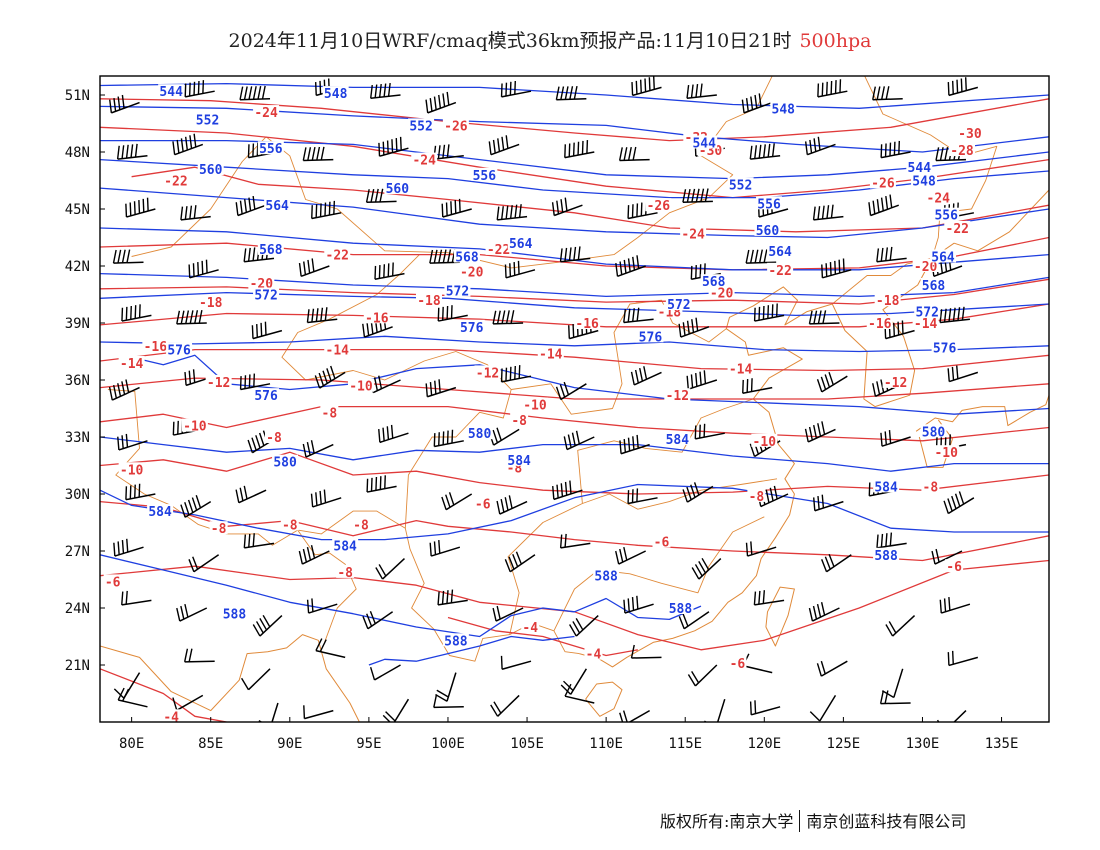 This screenshot has width=1100, height=850. I want to click on temperature-label: -20, so click(472, 273).